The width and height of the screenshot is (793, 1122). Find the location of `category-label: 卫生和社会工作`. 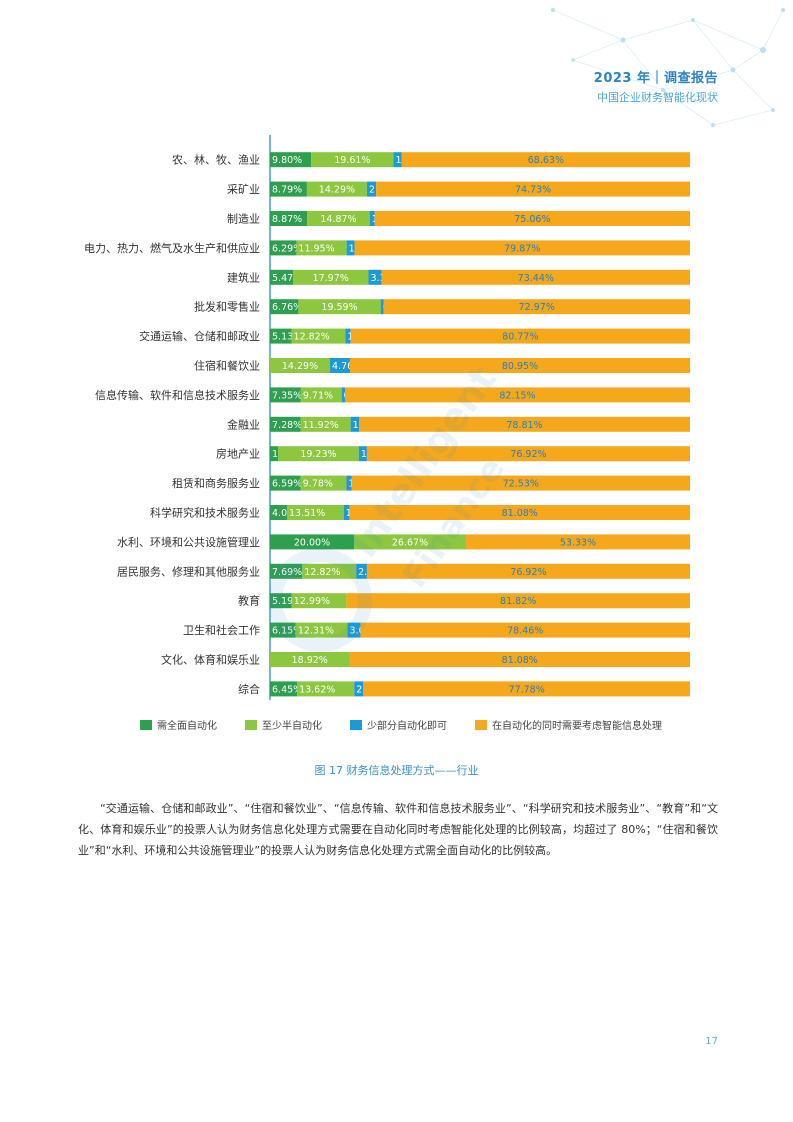

category-label: 卫生和社会工作 is located at coordinates (221, 630).